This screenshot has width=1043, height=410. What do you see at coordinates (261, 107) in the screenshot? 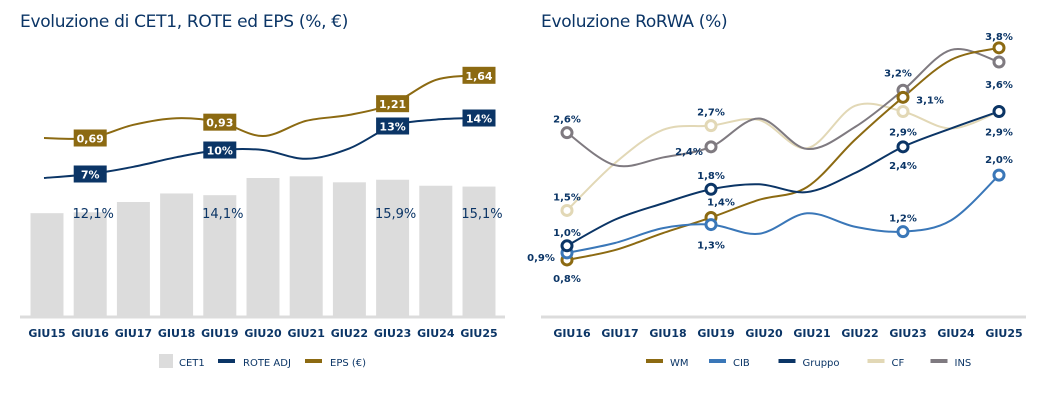
I see `series-line-eps-` at bounding box center [261, 107].